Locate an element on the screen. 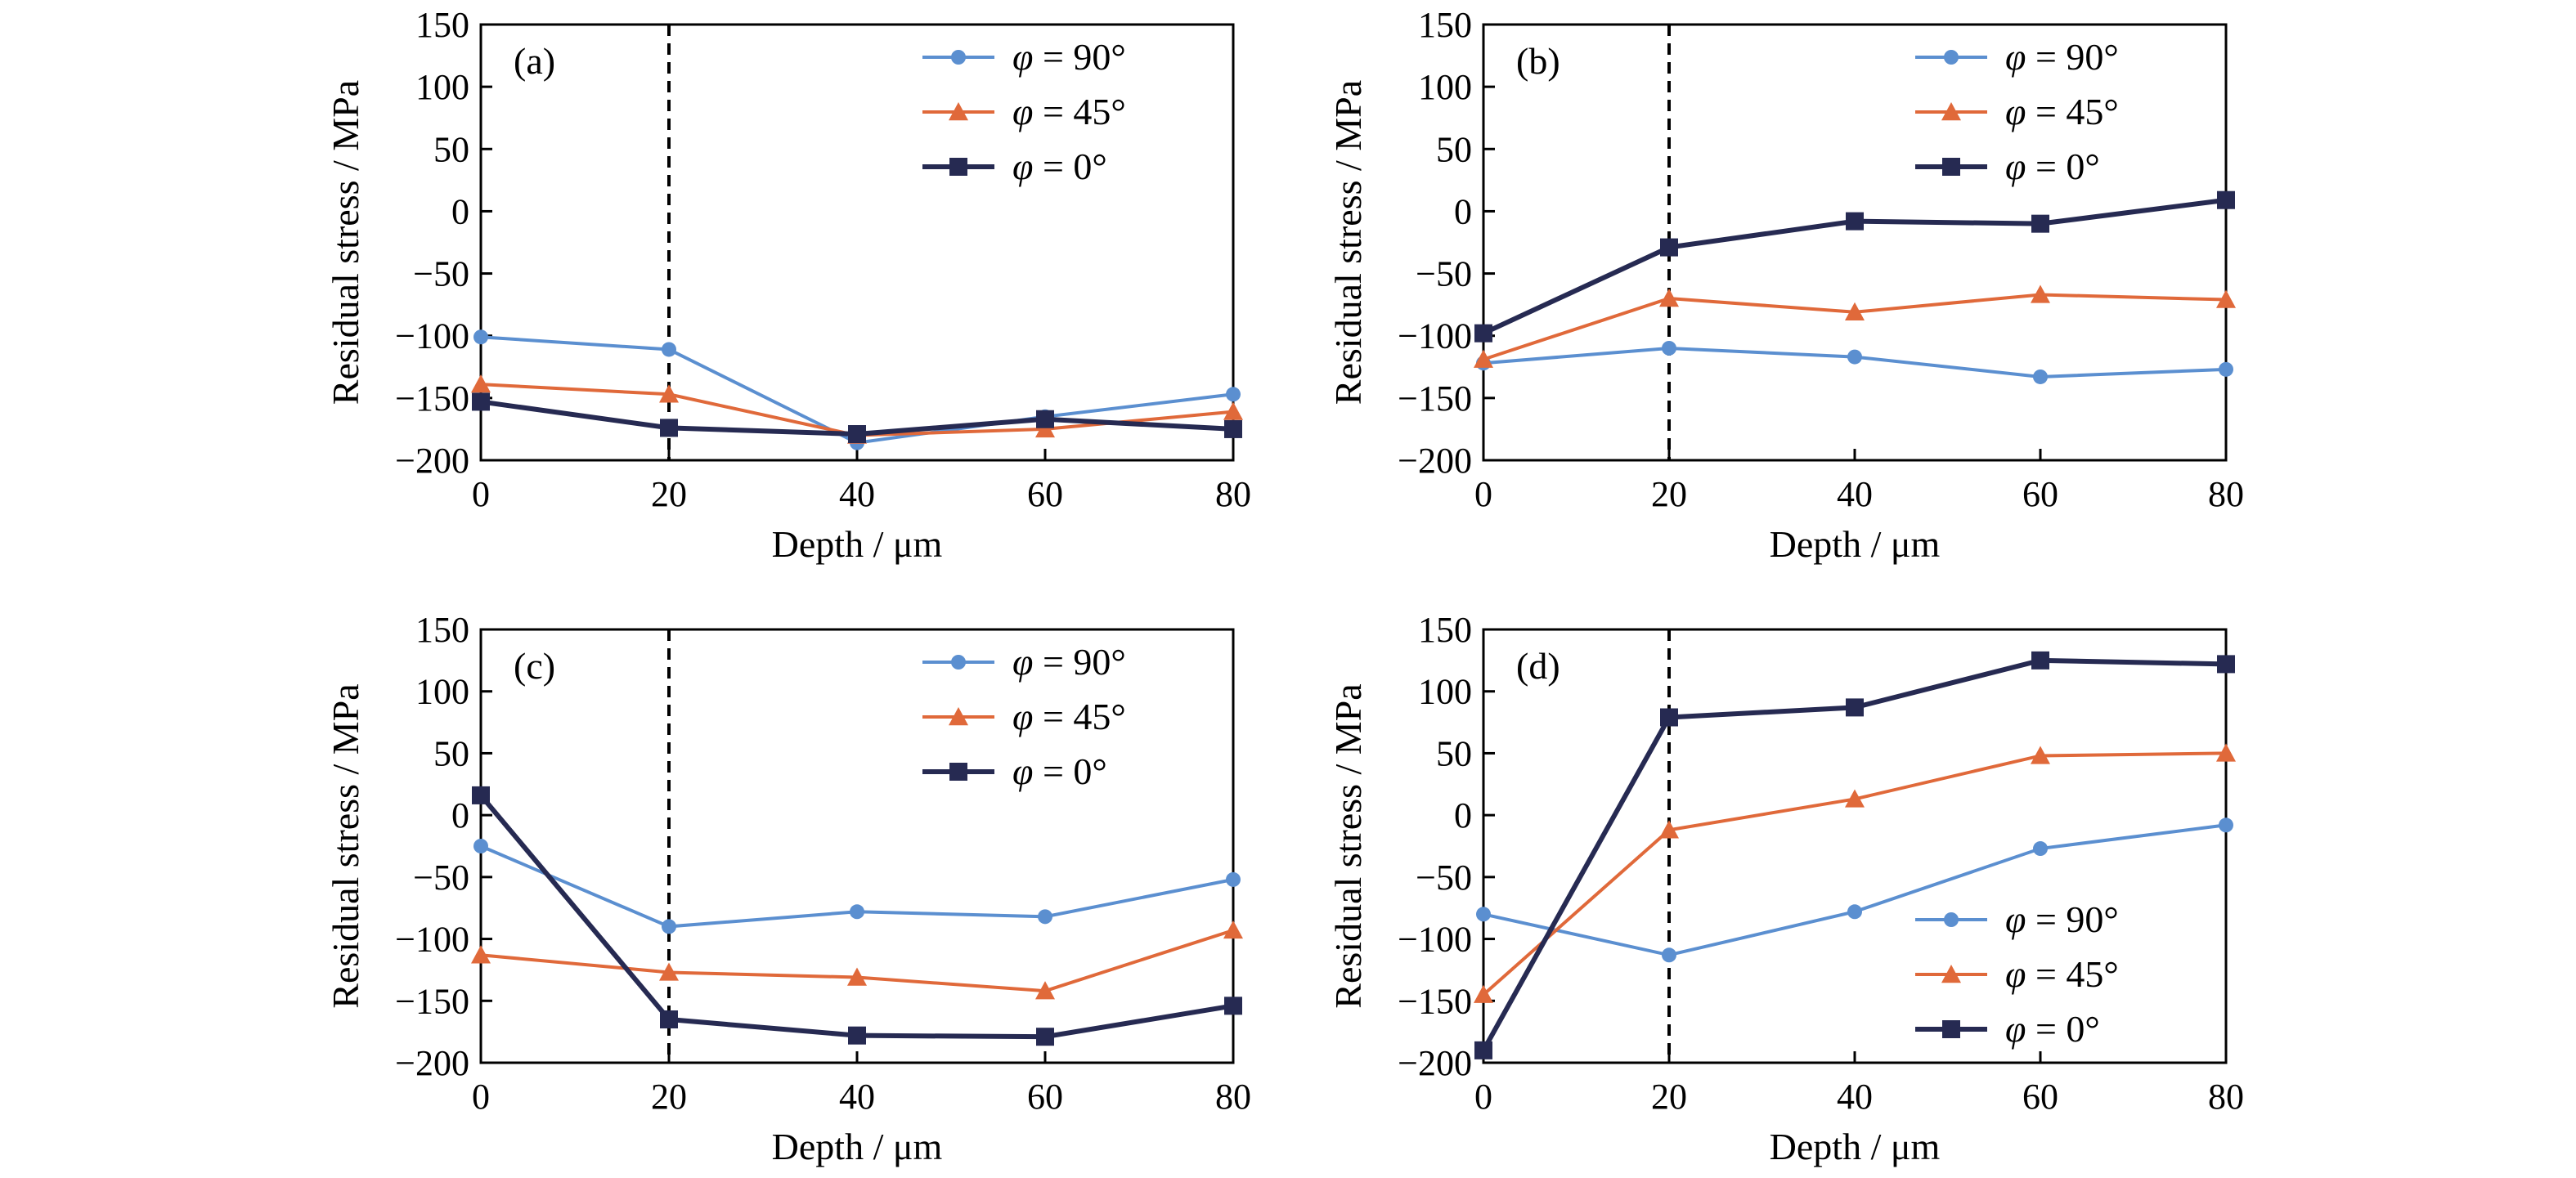  legend-label: φ = 45° is located at coordinates (1069, 111).